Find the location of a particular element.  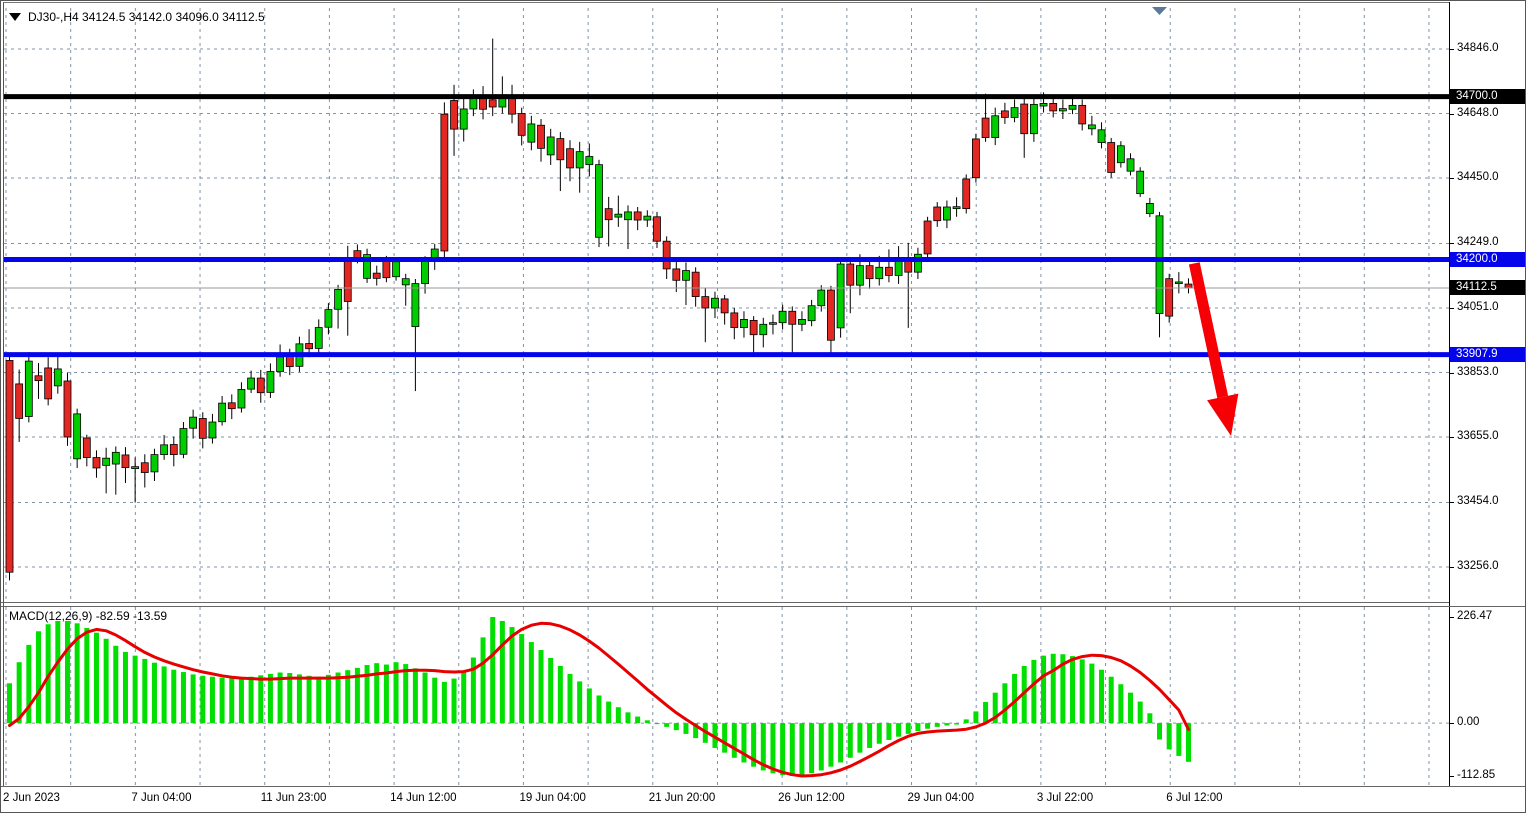

time-axis-separator is located at coordinates (763, 786).